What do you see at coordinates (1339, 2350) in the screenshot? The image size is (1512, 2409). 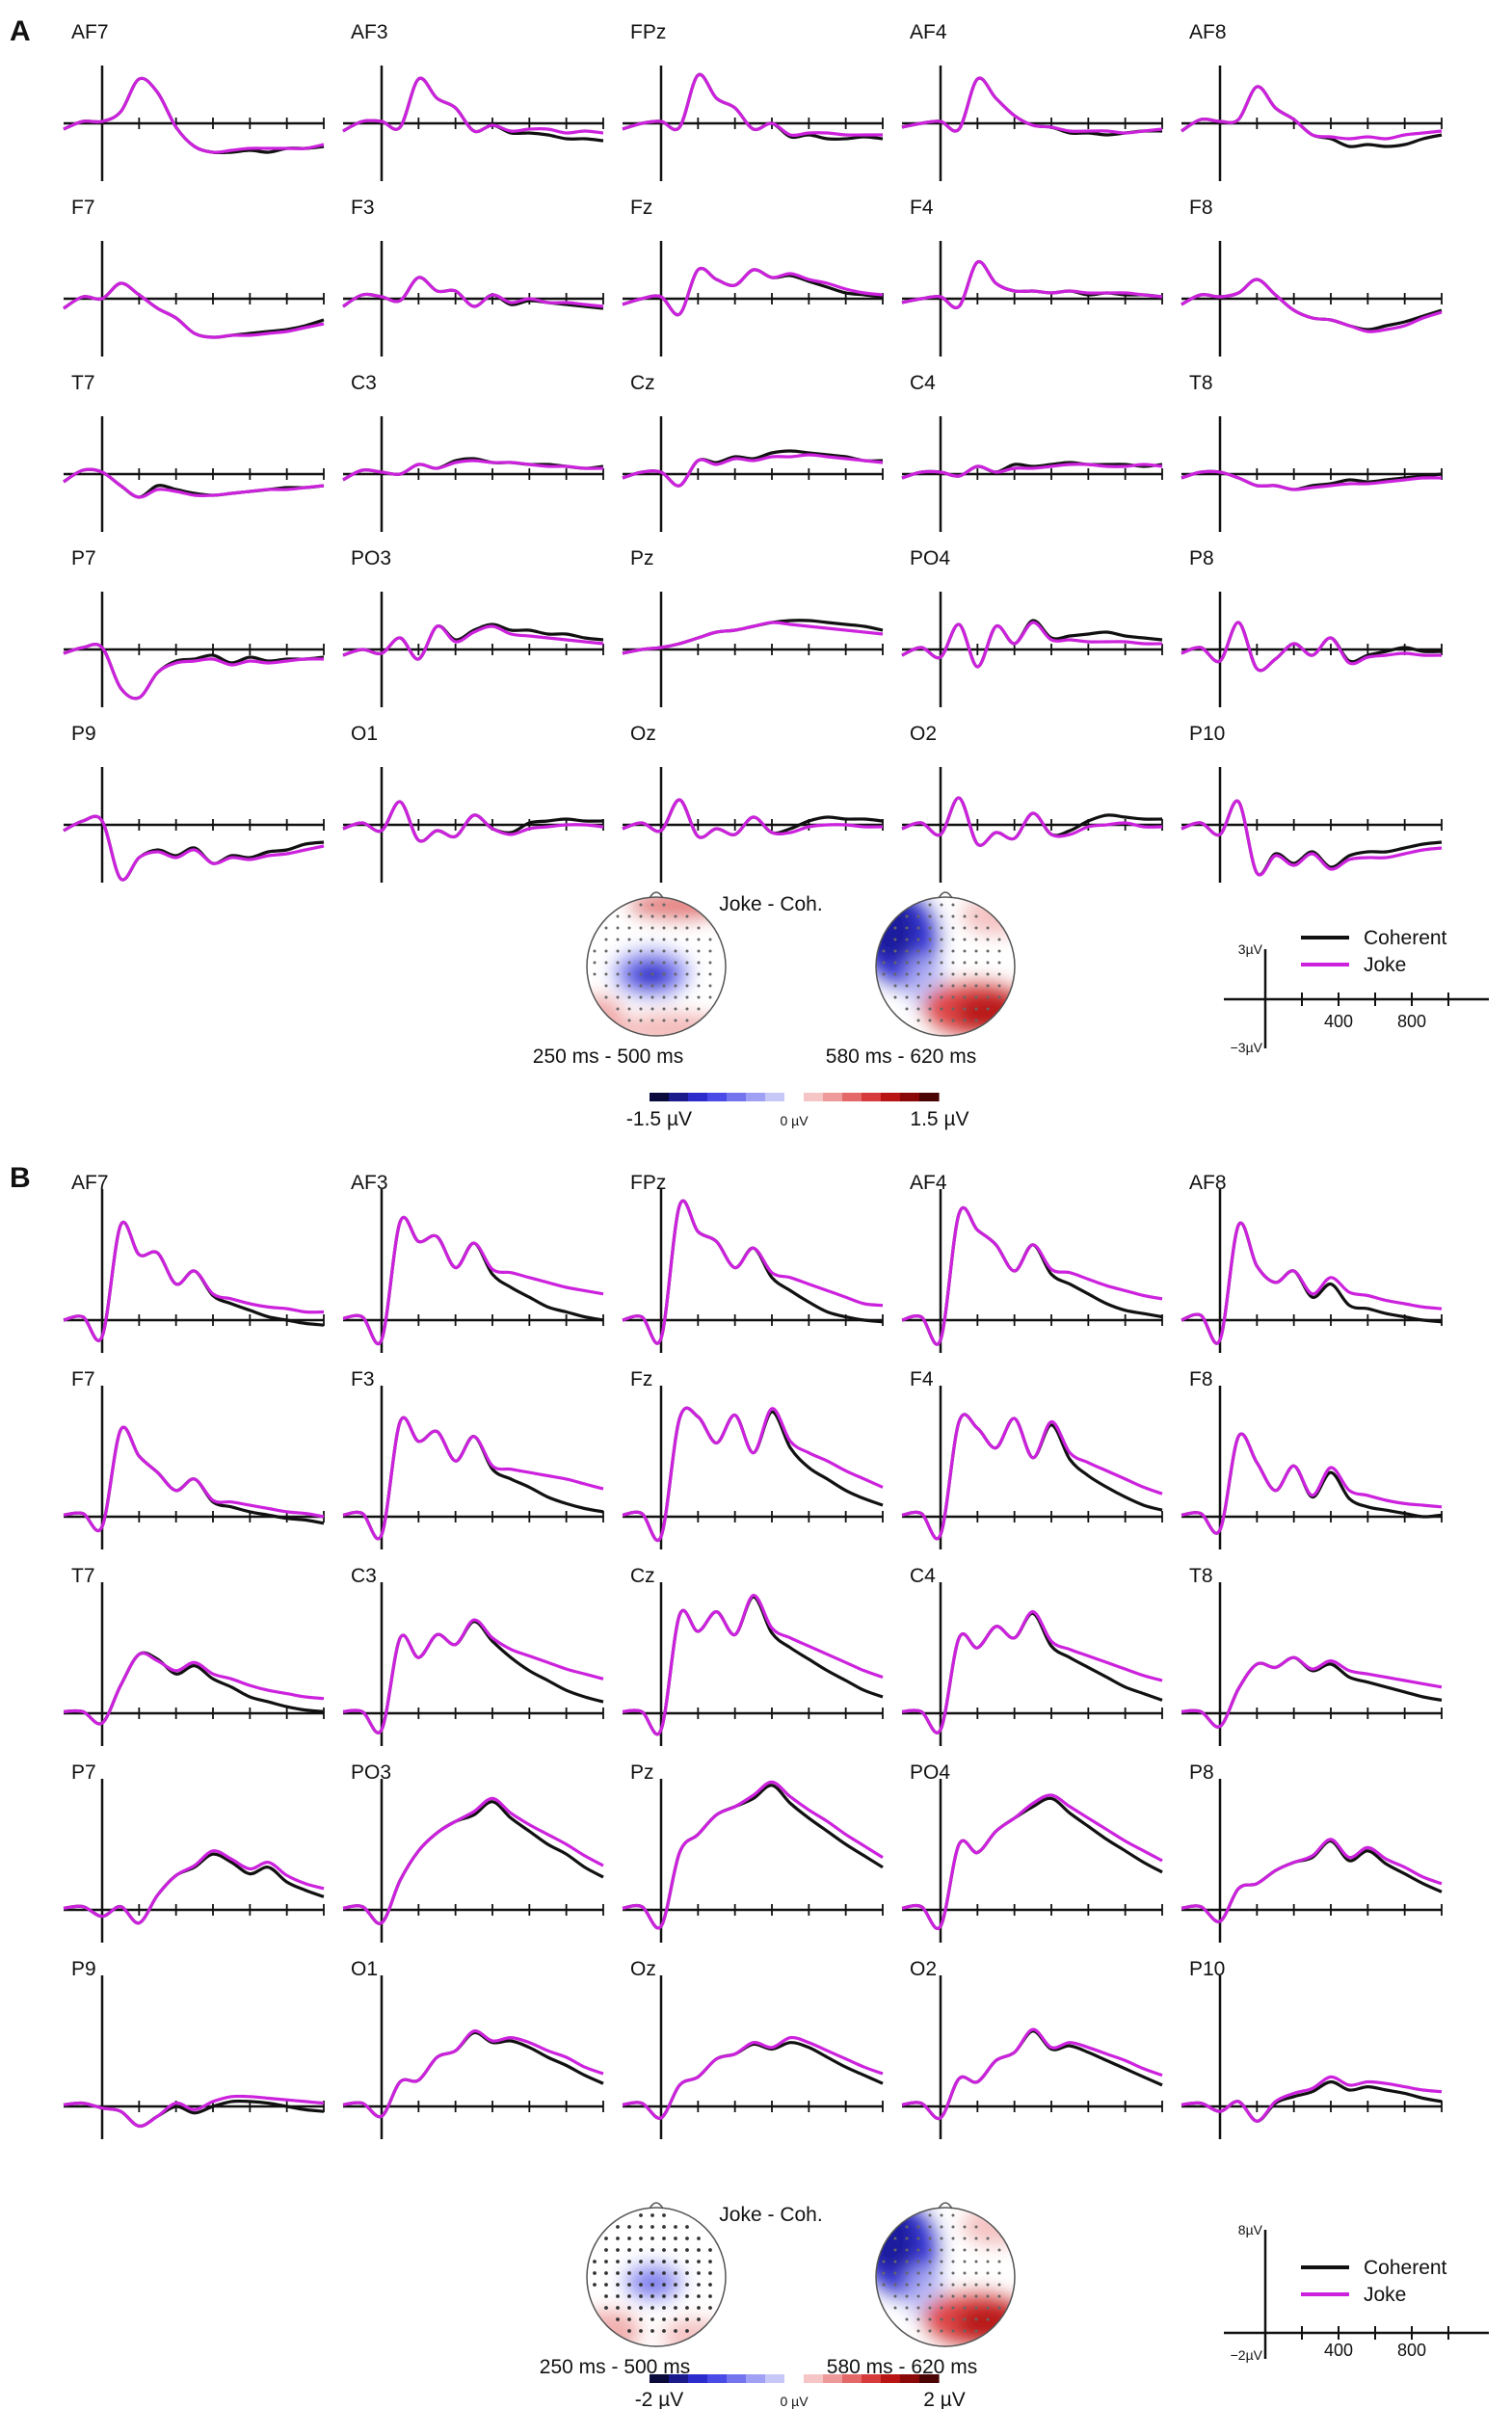 I see `scale-b-x-tick-400: 400` at bounding box center [1339, 2350].